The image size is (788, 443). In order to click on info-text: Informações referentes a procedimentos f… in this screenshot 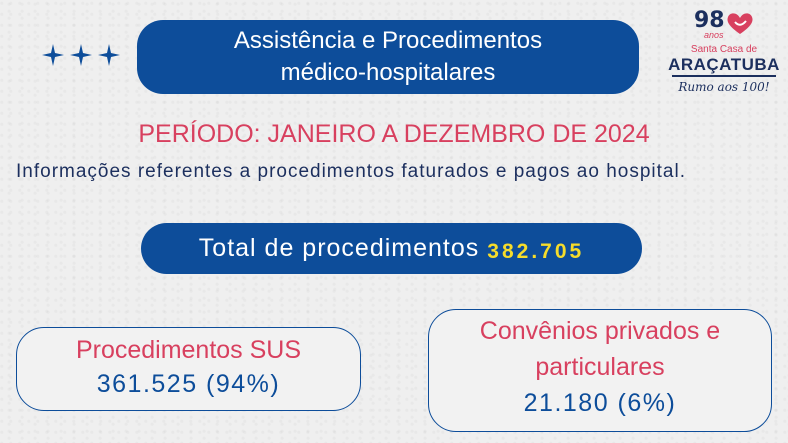, I will do `click(351, 171)`.